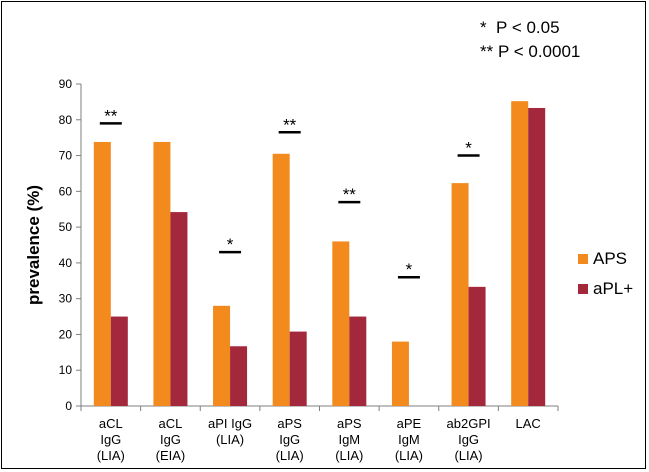  I want to click on y-axis-title: prevalence (%), so click(33, 245).